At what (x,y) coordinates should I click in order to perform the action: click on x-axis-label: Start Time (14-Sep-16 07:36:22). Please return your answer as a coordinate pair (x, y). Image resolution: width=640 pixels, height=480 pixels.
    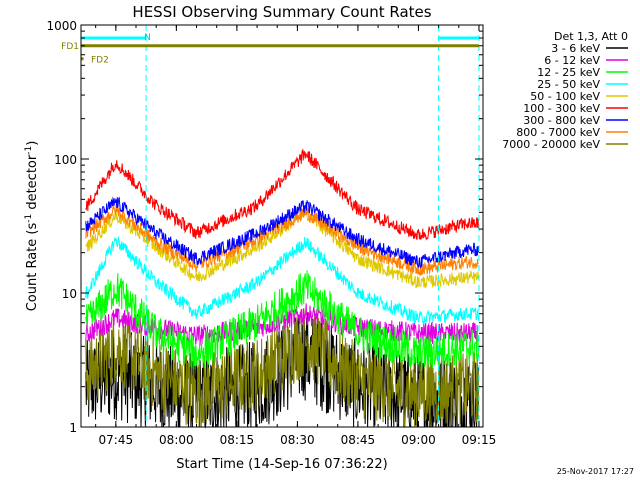
    Looking at the image, I should click on (281, 464).